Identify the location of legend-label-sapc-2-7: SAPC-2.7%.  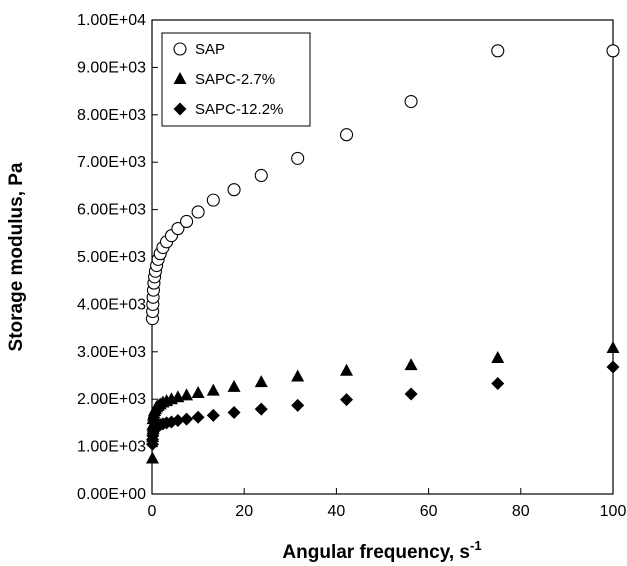
(235, 79).